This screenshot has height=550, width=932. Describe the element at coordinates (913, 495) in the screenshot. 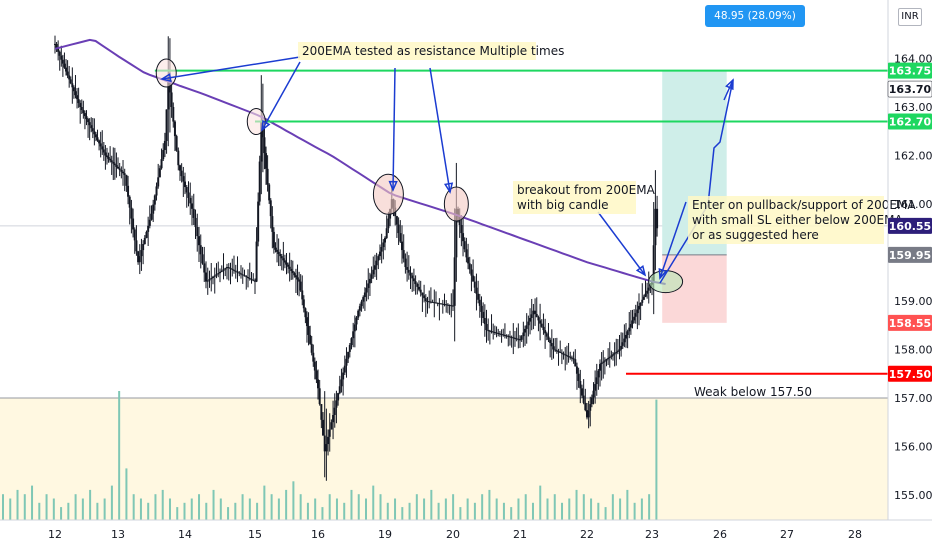

I see `y-tick-label: 155.00` at that location.